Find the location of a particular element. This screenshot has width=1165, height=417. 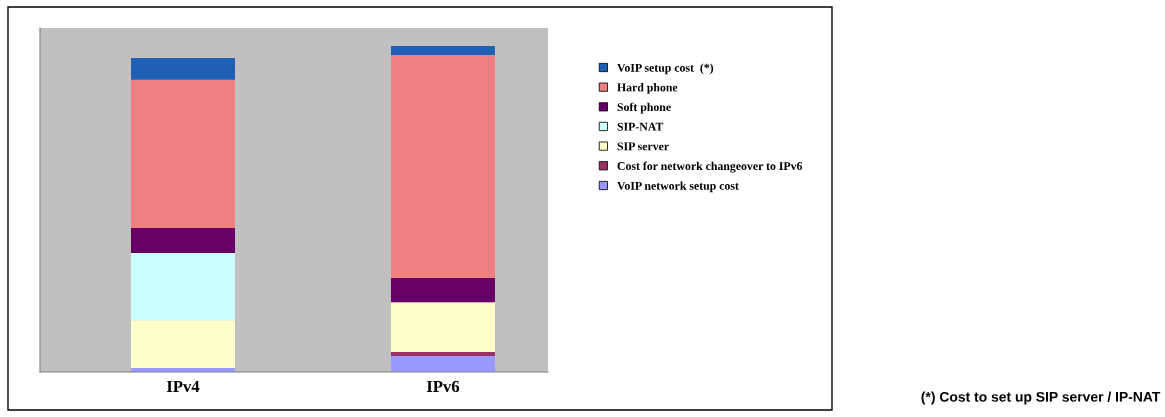

legend-label: VoIP setup cost (*) is located at coordinates (665, 69).